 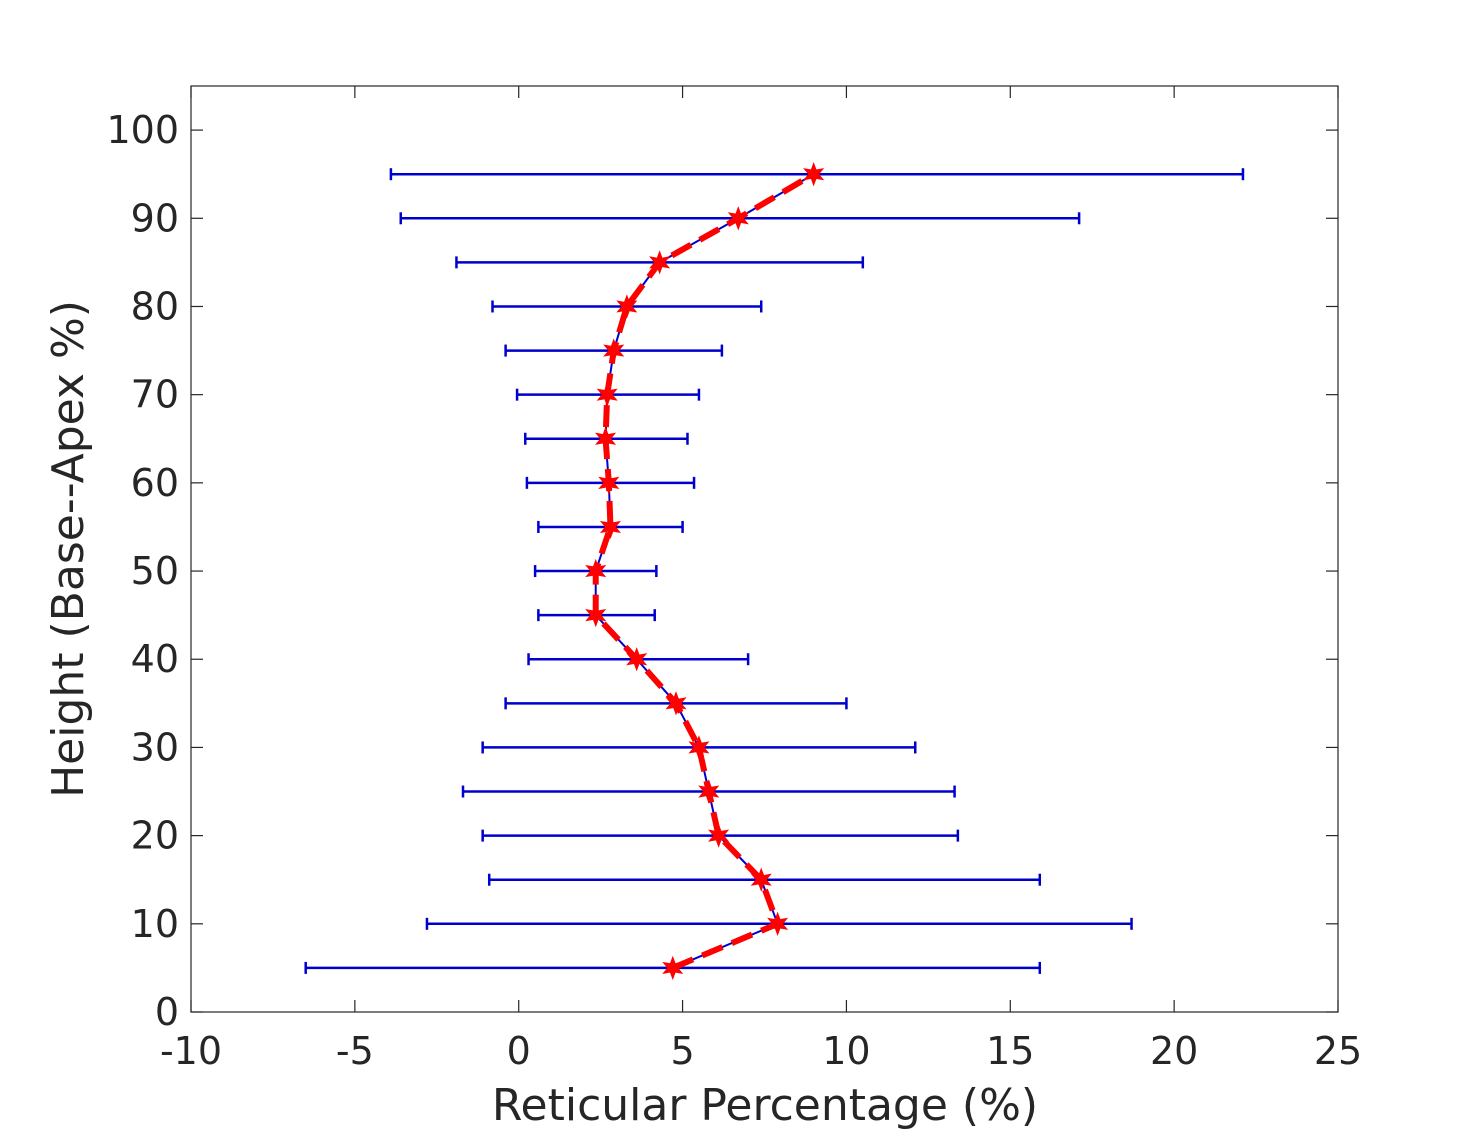 I want to click on x-tick-label: 15, so click(x=1010, y=1051).